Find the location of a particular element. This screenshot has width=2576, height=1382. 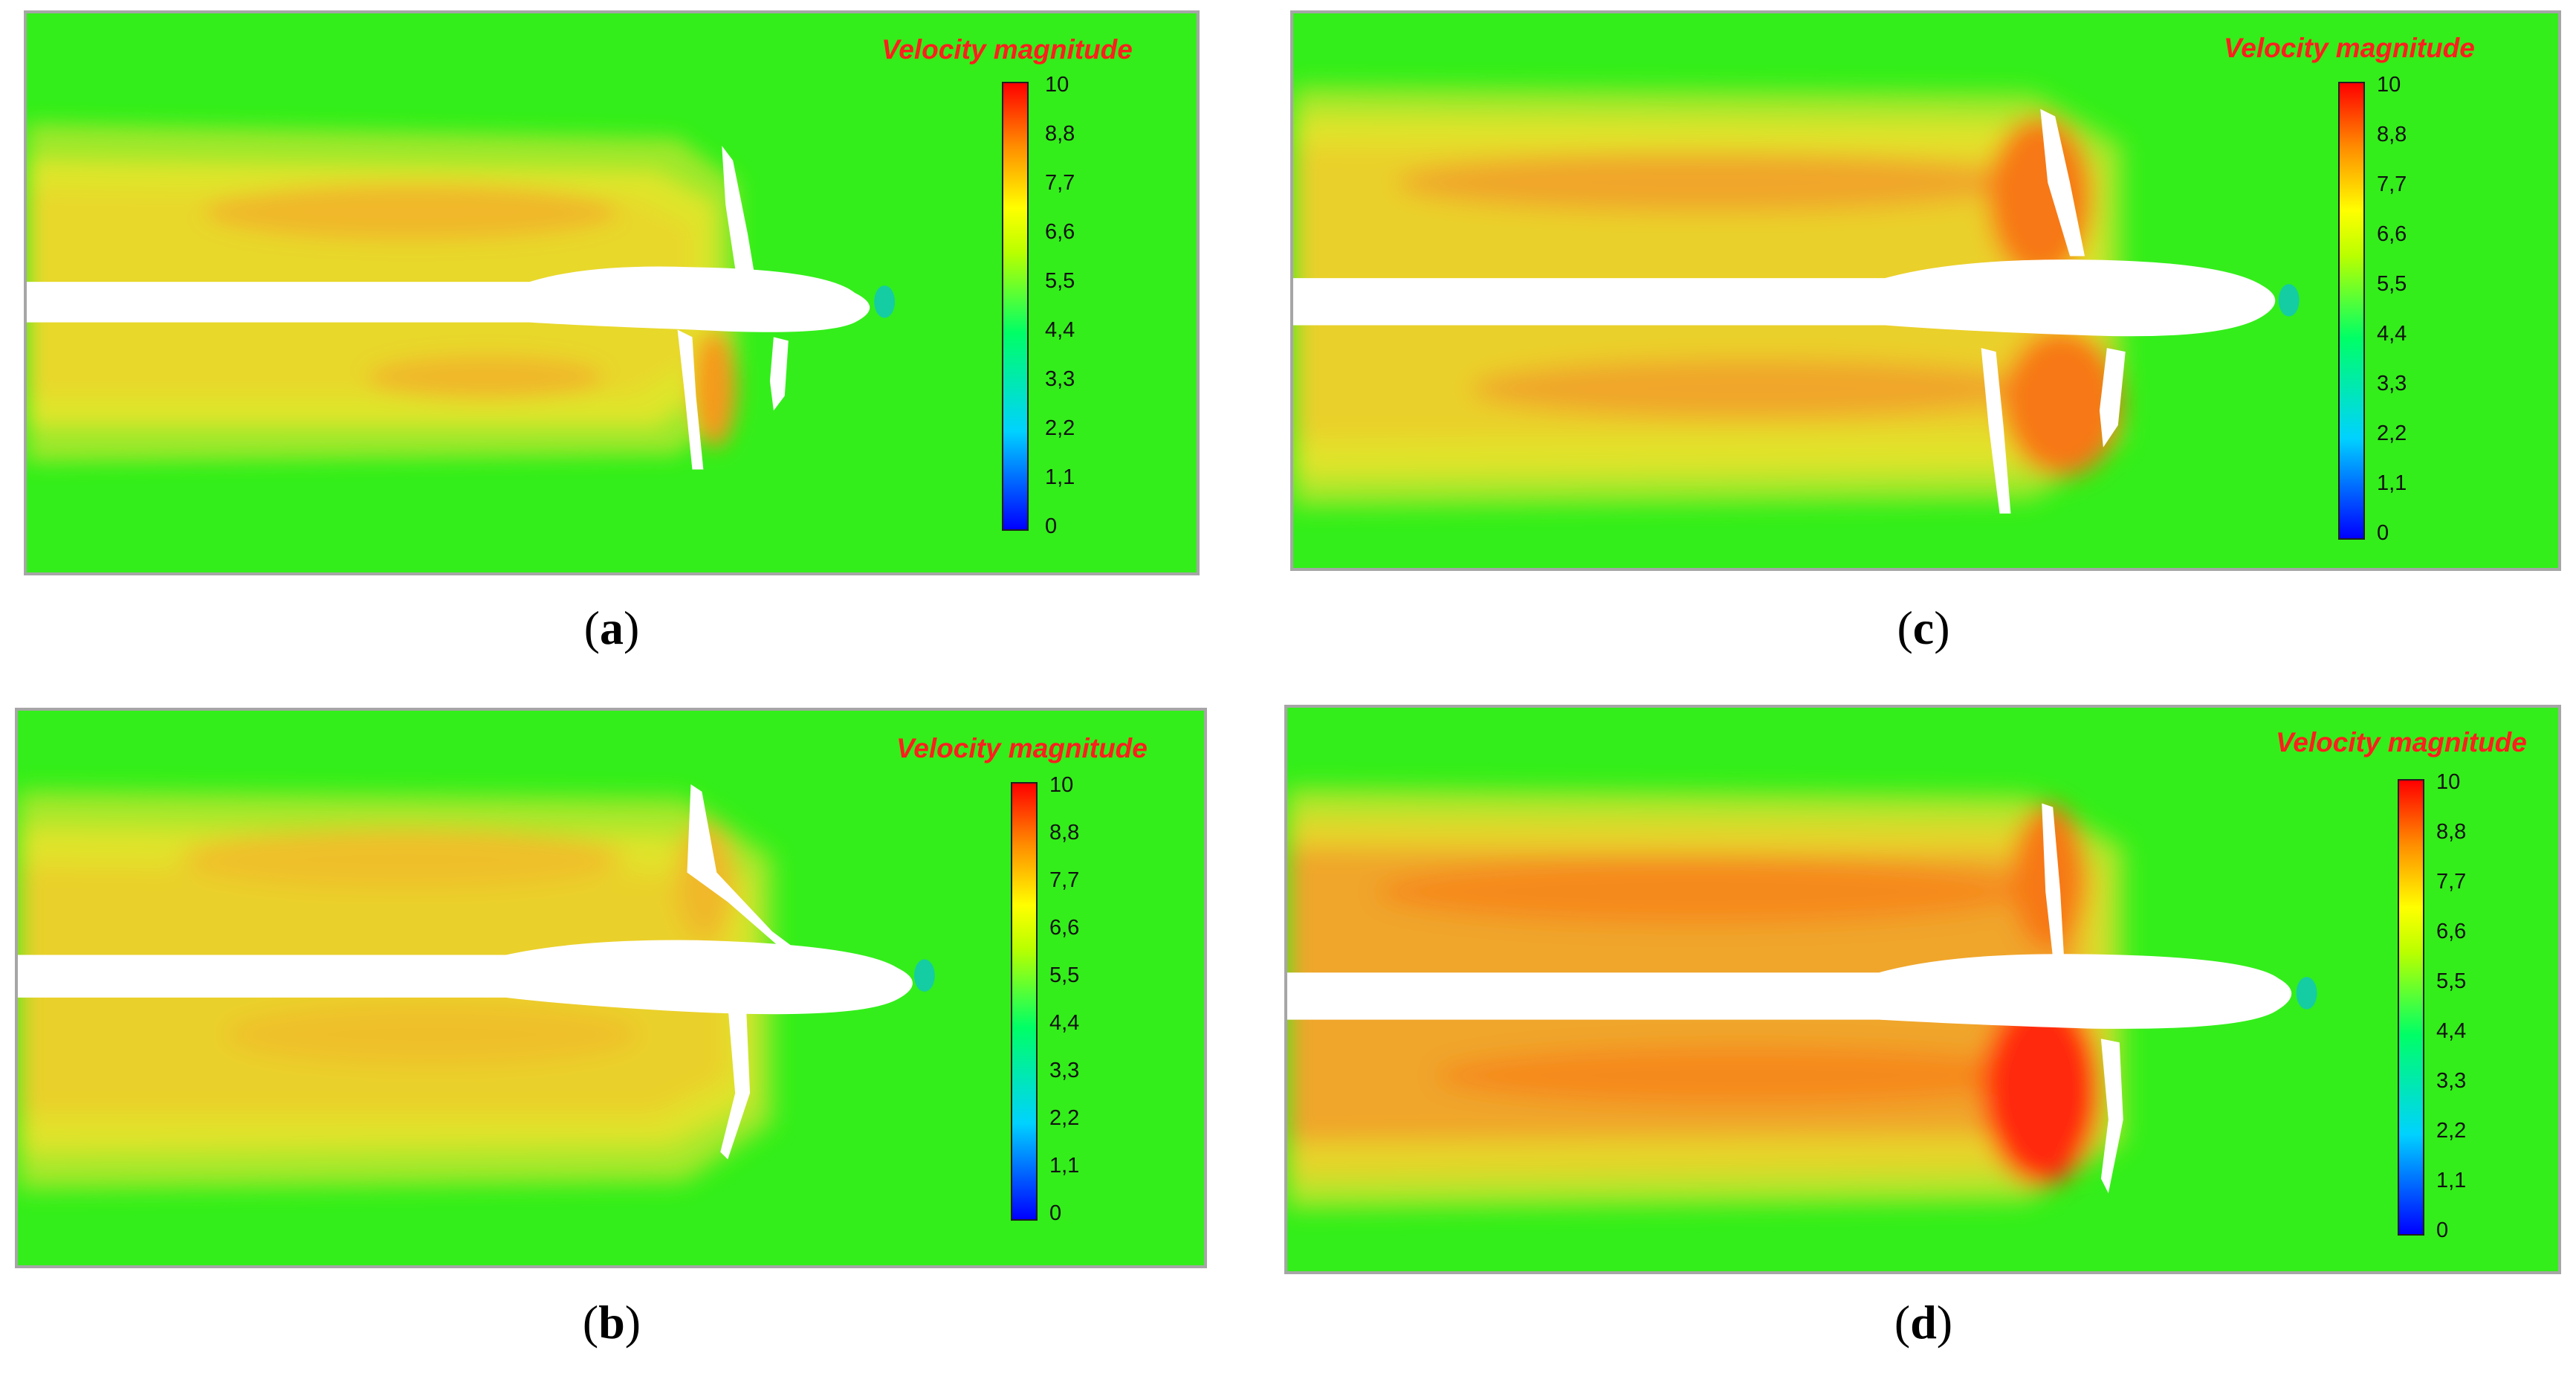

panel-caption-d: (d) is located at coordinates (1923, 1322).